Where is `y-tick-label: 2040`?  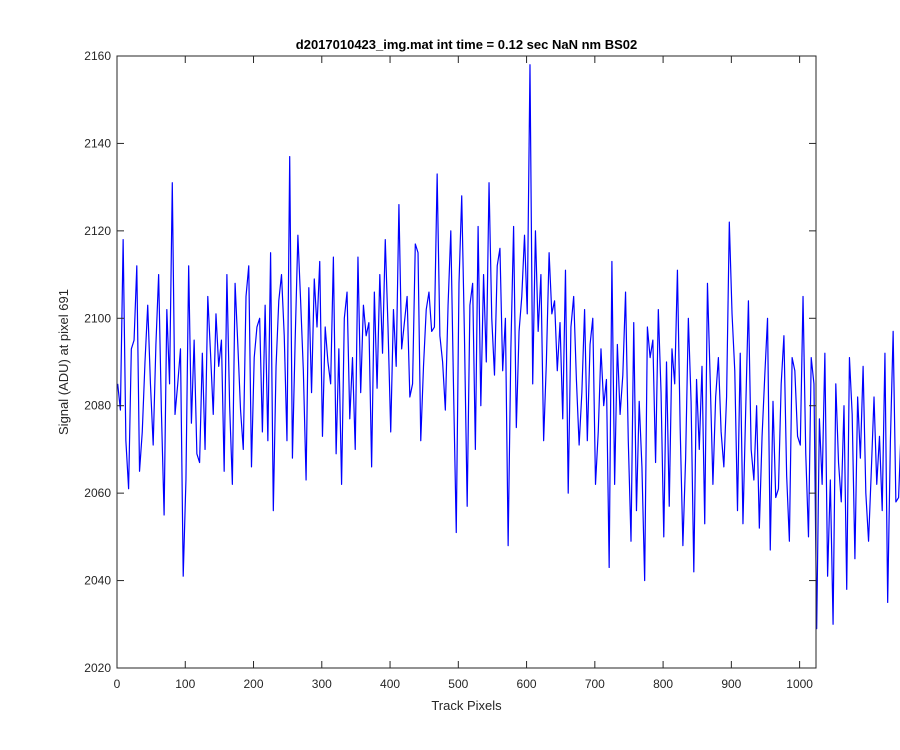 y-tick-label: 2040 is located at coordinates (97, 581).